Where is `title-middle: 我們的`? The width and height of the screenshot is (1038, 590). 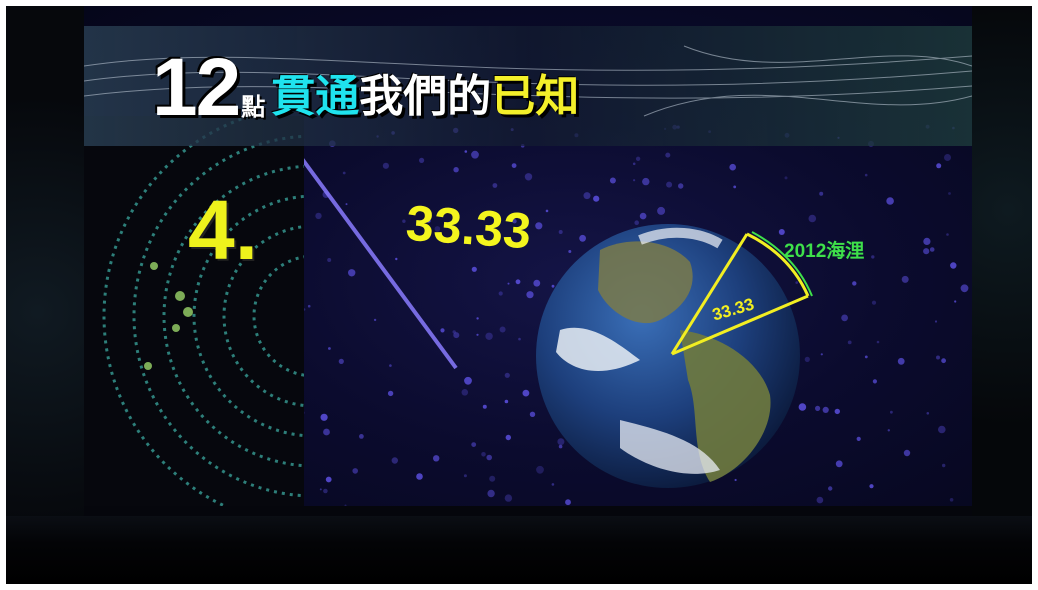
title-middle: 我們的 is located at coordinates (425, 96).